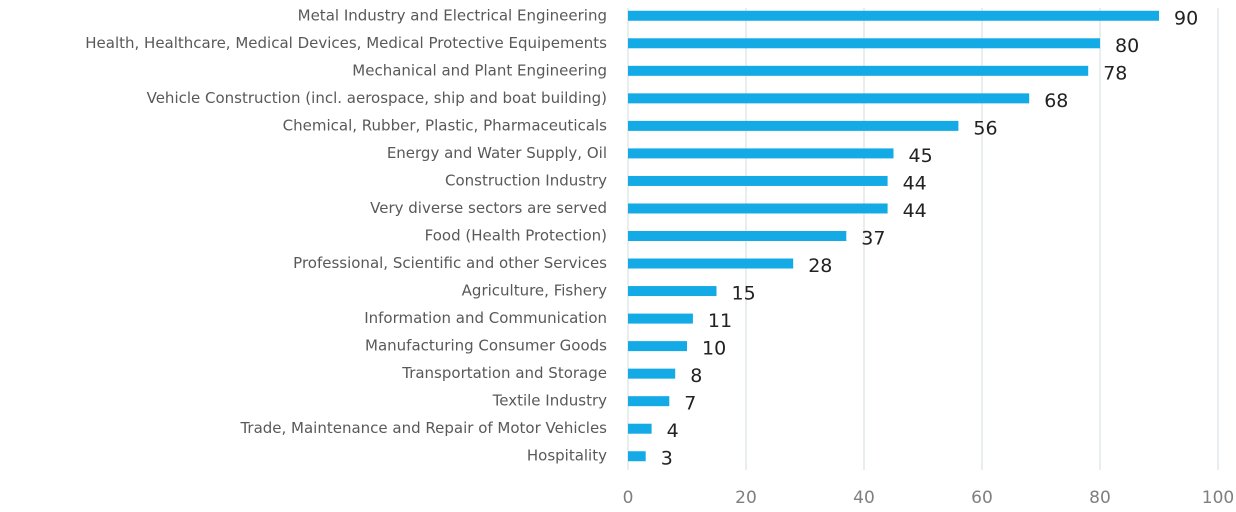  I want to click on value-label: 3, so click(667, 459).